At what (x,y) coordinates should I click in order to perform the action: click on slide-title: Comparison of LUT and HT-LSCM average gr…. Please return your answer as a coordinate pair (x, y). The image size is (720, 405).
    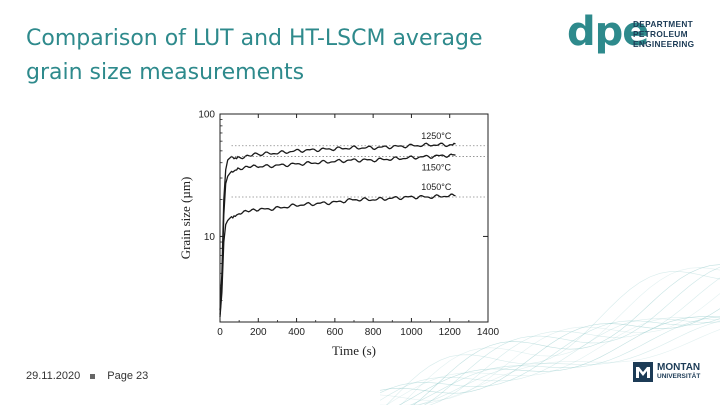
    Looking at the image, I should click on (254, 55).